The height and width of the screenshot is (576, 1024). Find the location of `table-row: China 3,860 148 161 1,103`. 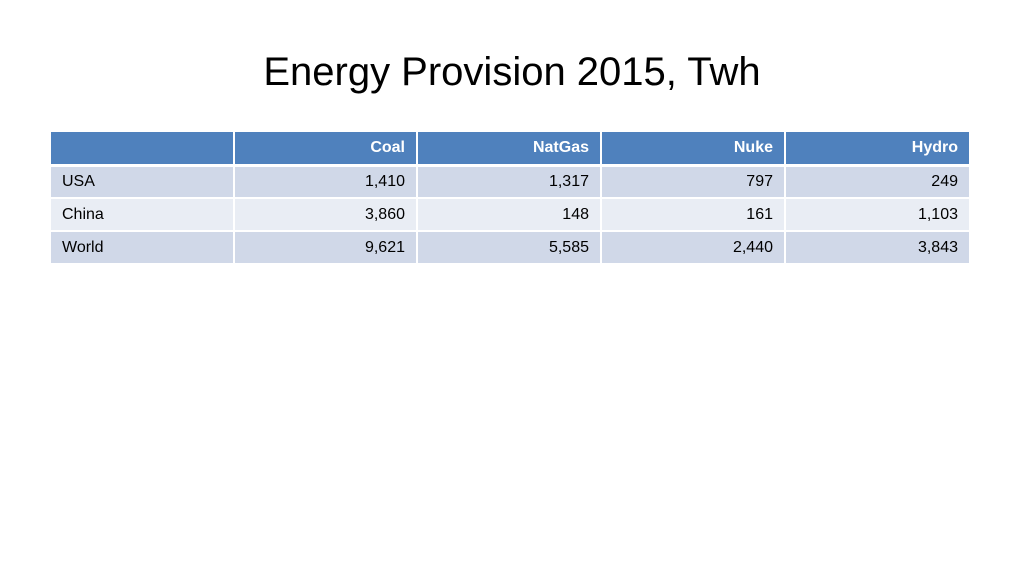

table-row: China 3,860 148 161 1,103 is located at coordinates (510, 215).